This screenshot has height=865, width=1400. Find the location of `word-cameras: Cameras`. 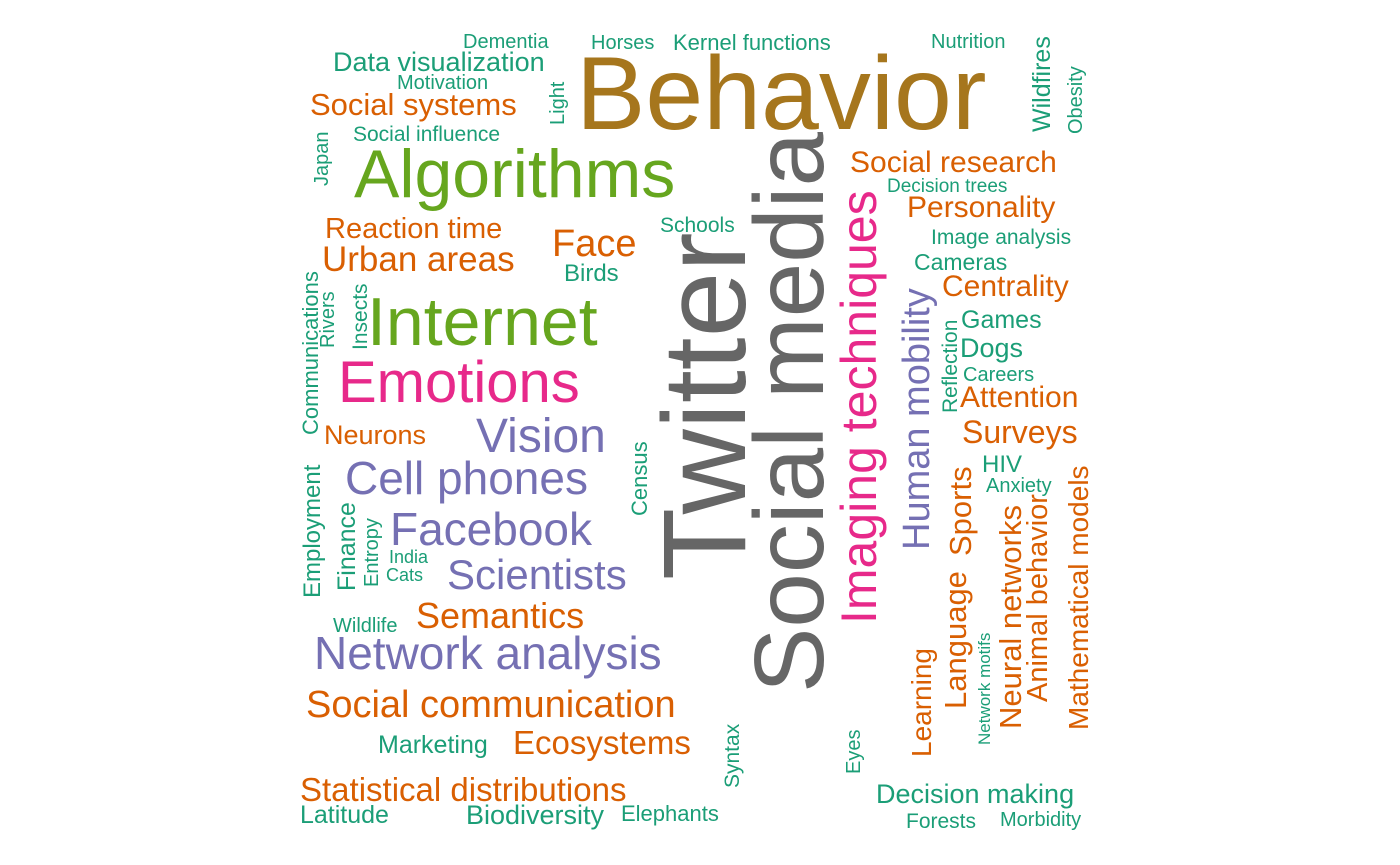

word-cameras: Cameras is located at coordinates (961, 262).